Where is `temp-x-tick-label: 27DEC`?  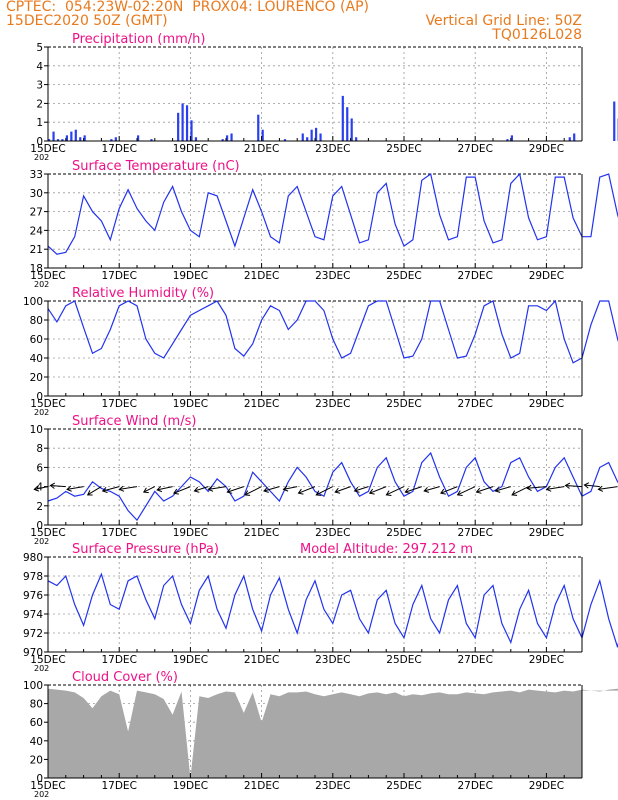 temp-x-tick-label: 27DEC is located at coordinates (474, 276).